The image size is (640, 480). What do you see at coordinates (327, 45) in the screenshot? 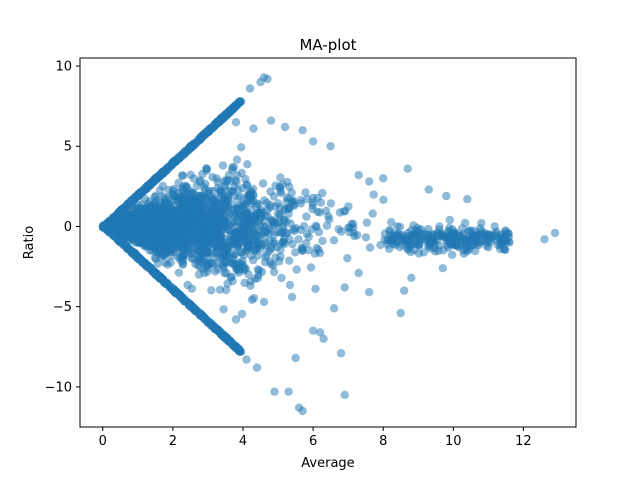
I see `chart-title: MA-plot` at bounding box center [327, 45].